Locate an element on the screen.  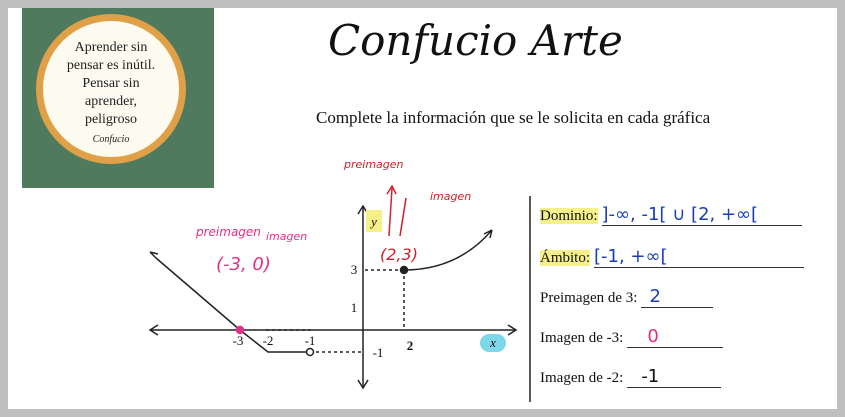
answer: [-1, +∞[ is located at coordinates (699, 257).